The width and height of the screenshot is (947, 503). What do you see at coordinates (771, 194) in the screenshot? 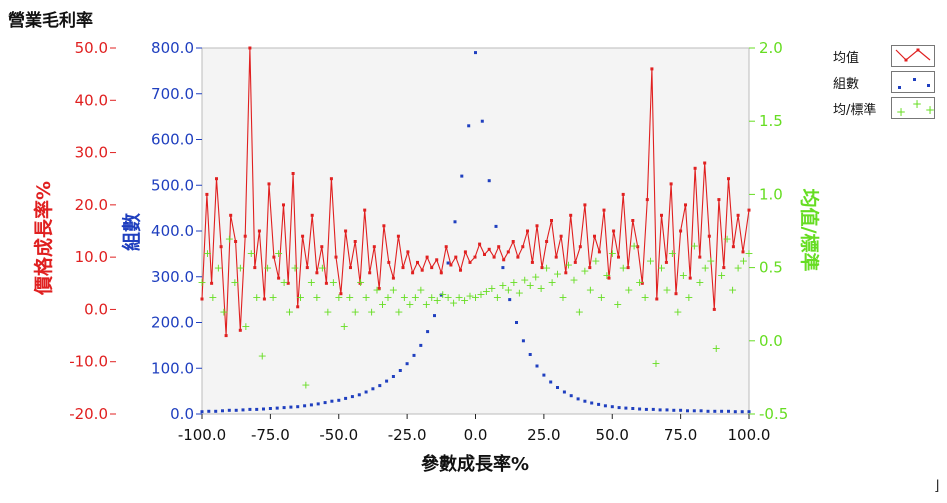
I see `right-tick-label: 1.0` at bounding box center [771, 194].